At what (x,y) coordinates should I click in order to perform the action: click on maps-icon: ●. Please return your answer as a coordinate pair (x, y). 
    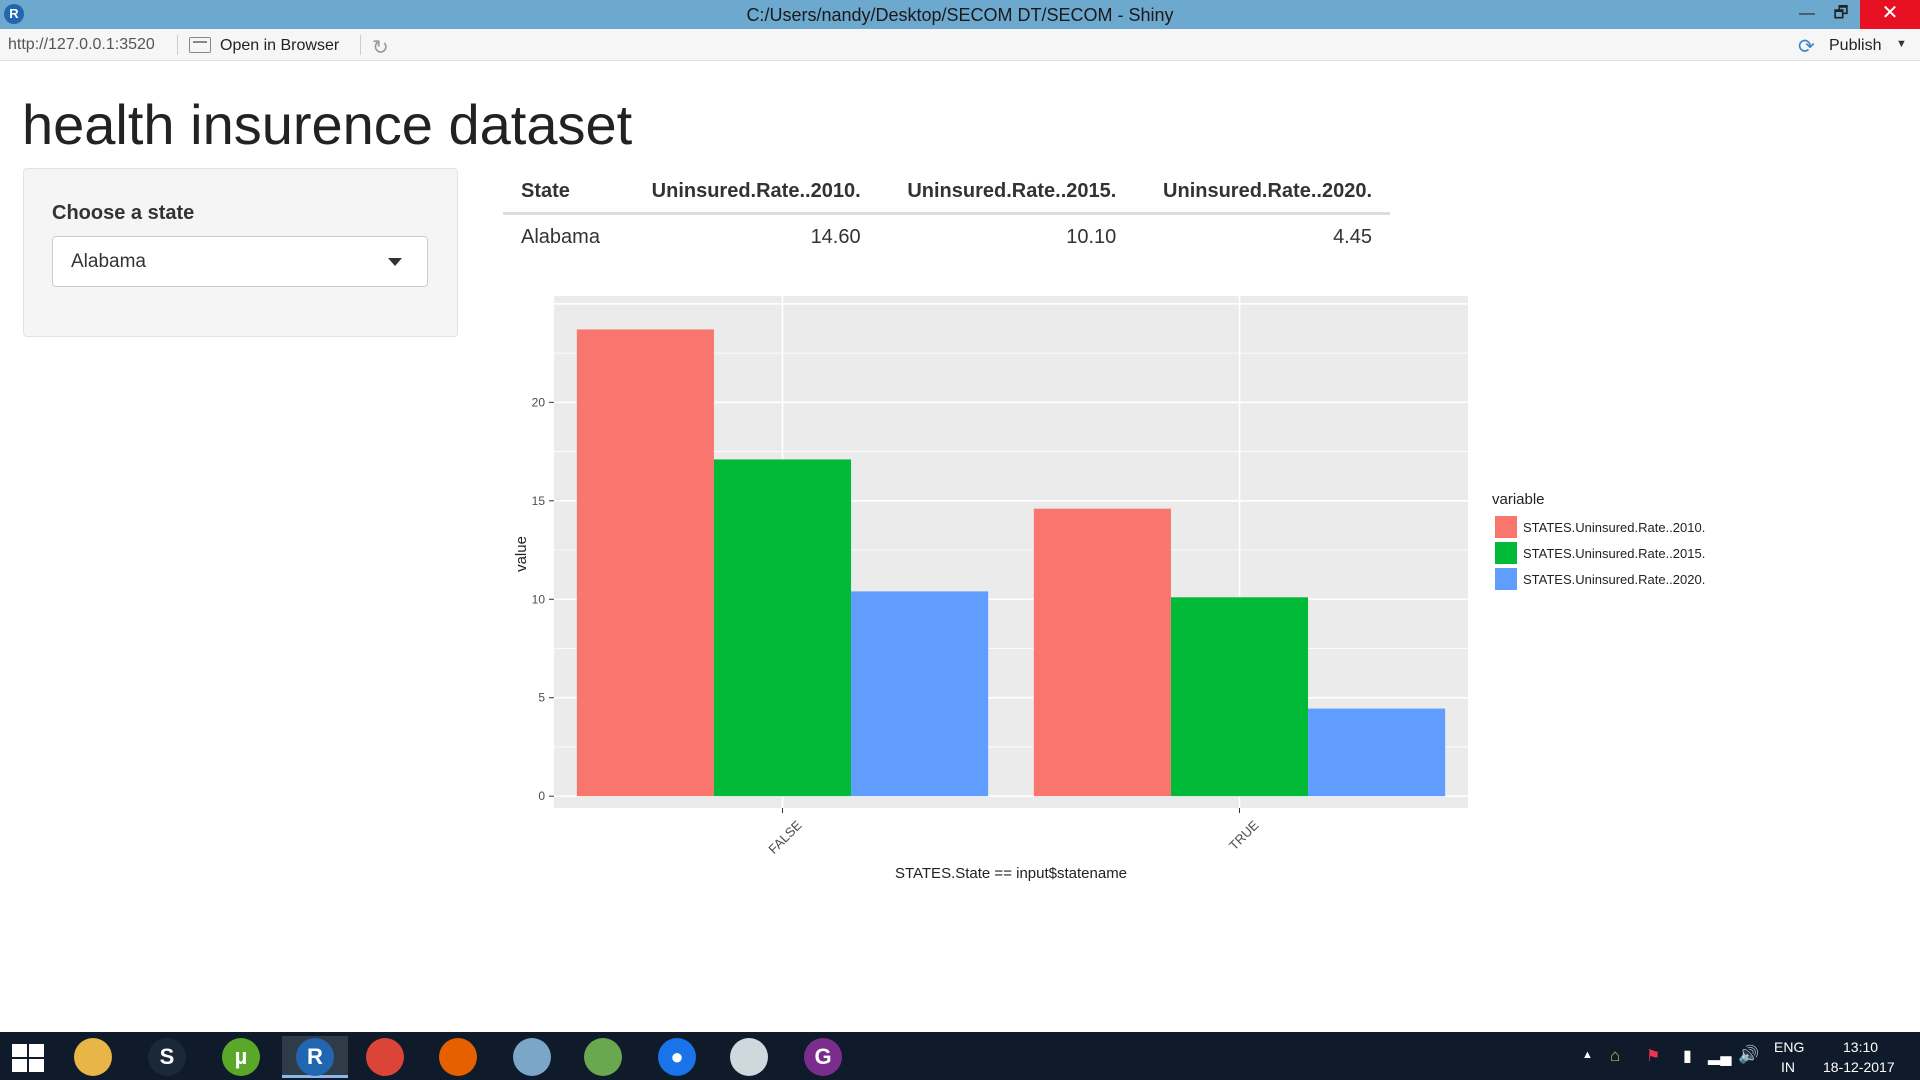
    Looking at the image, I should click on (677, 1057).